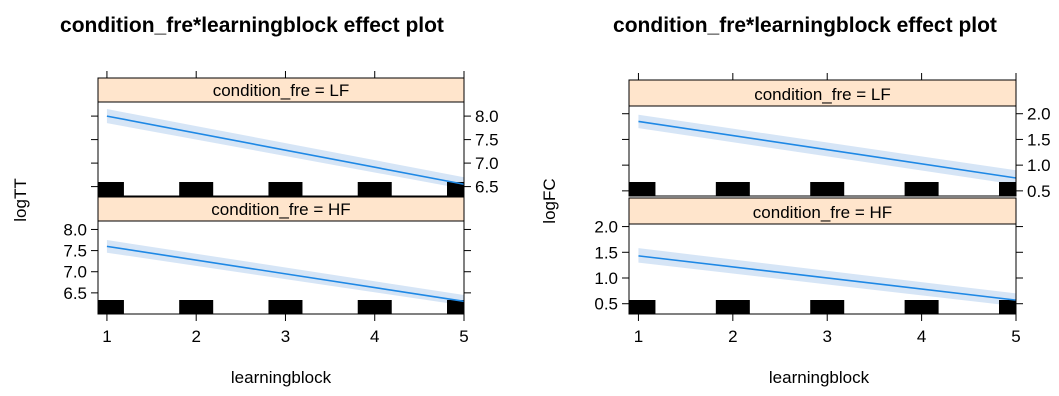 Image resolution: width=1059 pixels, height=396 pixels. Describe the element at coordinates (20, 199) in the screenshot. I see `y-axis-label: logTT` at that location.